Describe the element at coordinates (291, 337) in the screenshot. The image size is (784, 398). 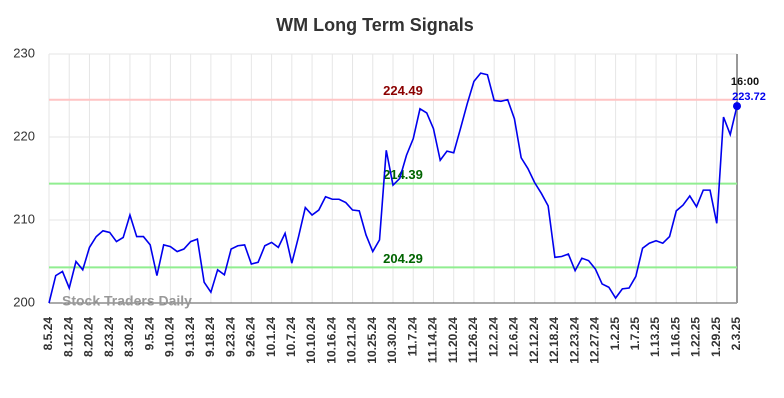
I see `x-tick-label: 10.7.24` at that location.